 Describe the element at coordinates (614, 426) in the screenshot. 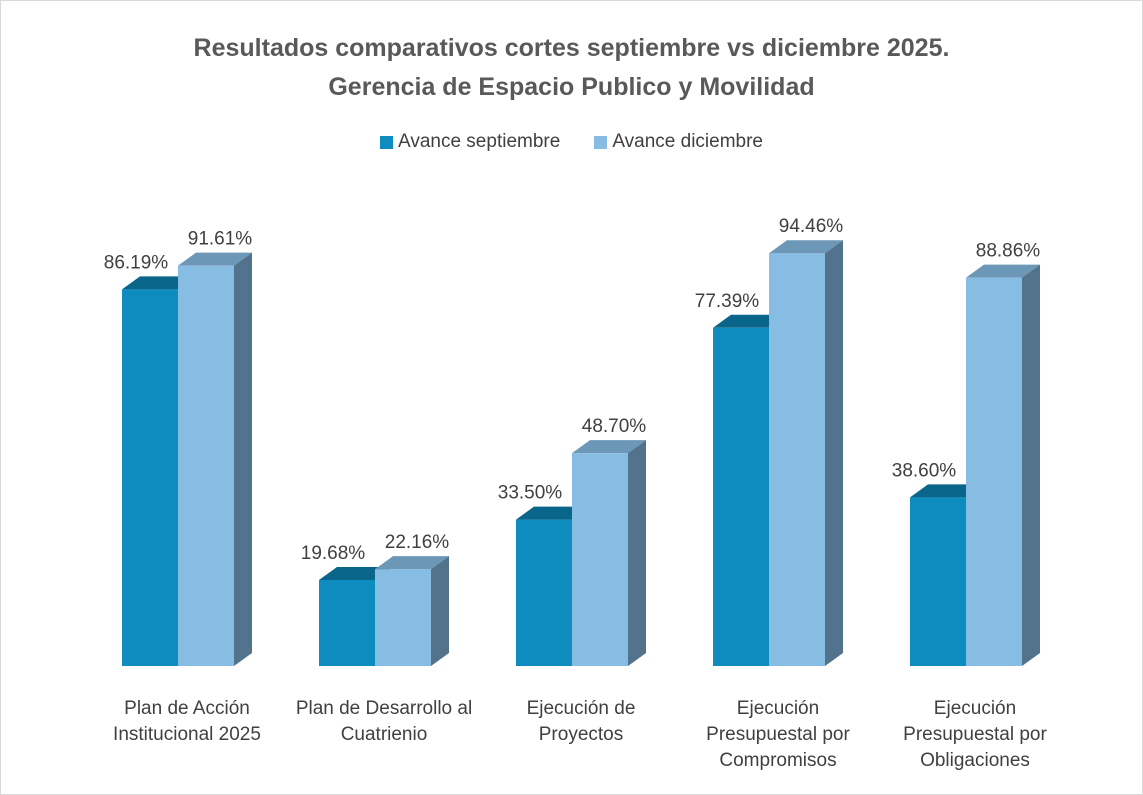

I see `data-label: 48.70%` at that location.